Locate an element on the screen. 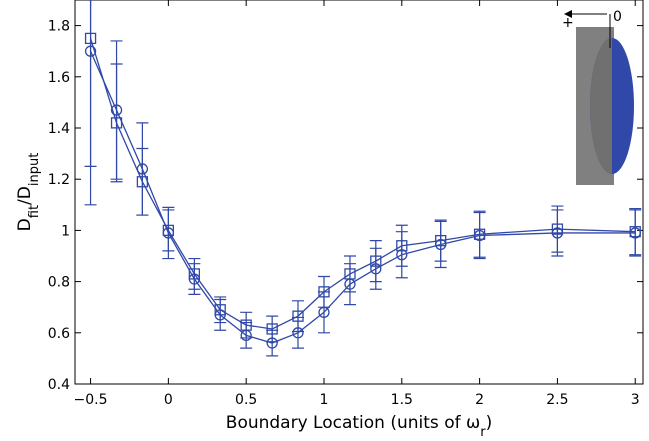  y-tick-label: 0.4 is located at coordinates (59, 385).